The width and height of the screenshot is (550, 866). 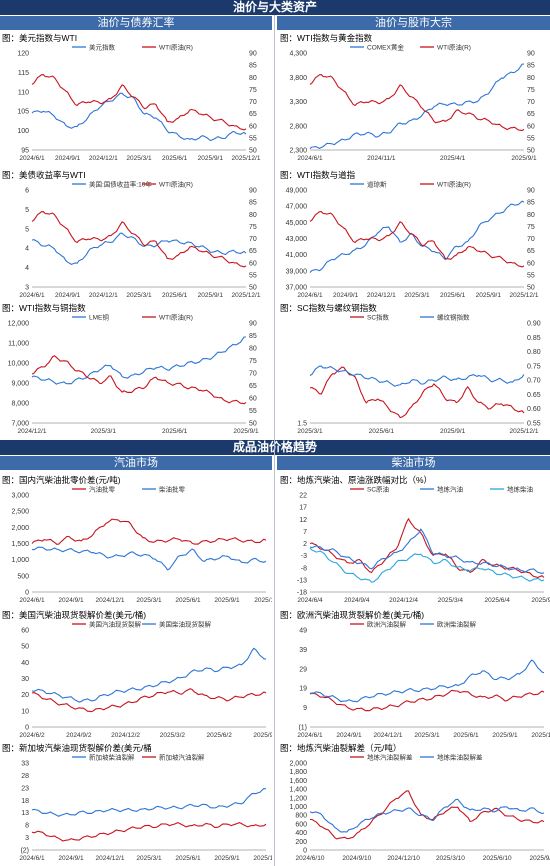 I want to click on y-tick-label: 41,000, so click(x=297, y=255).